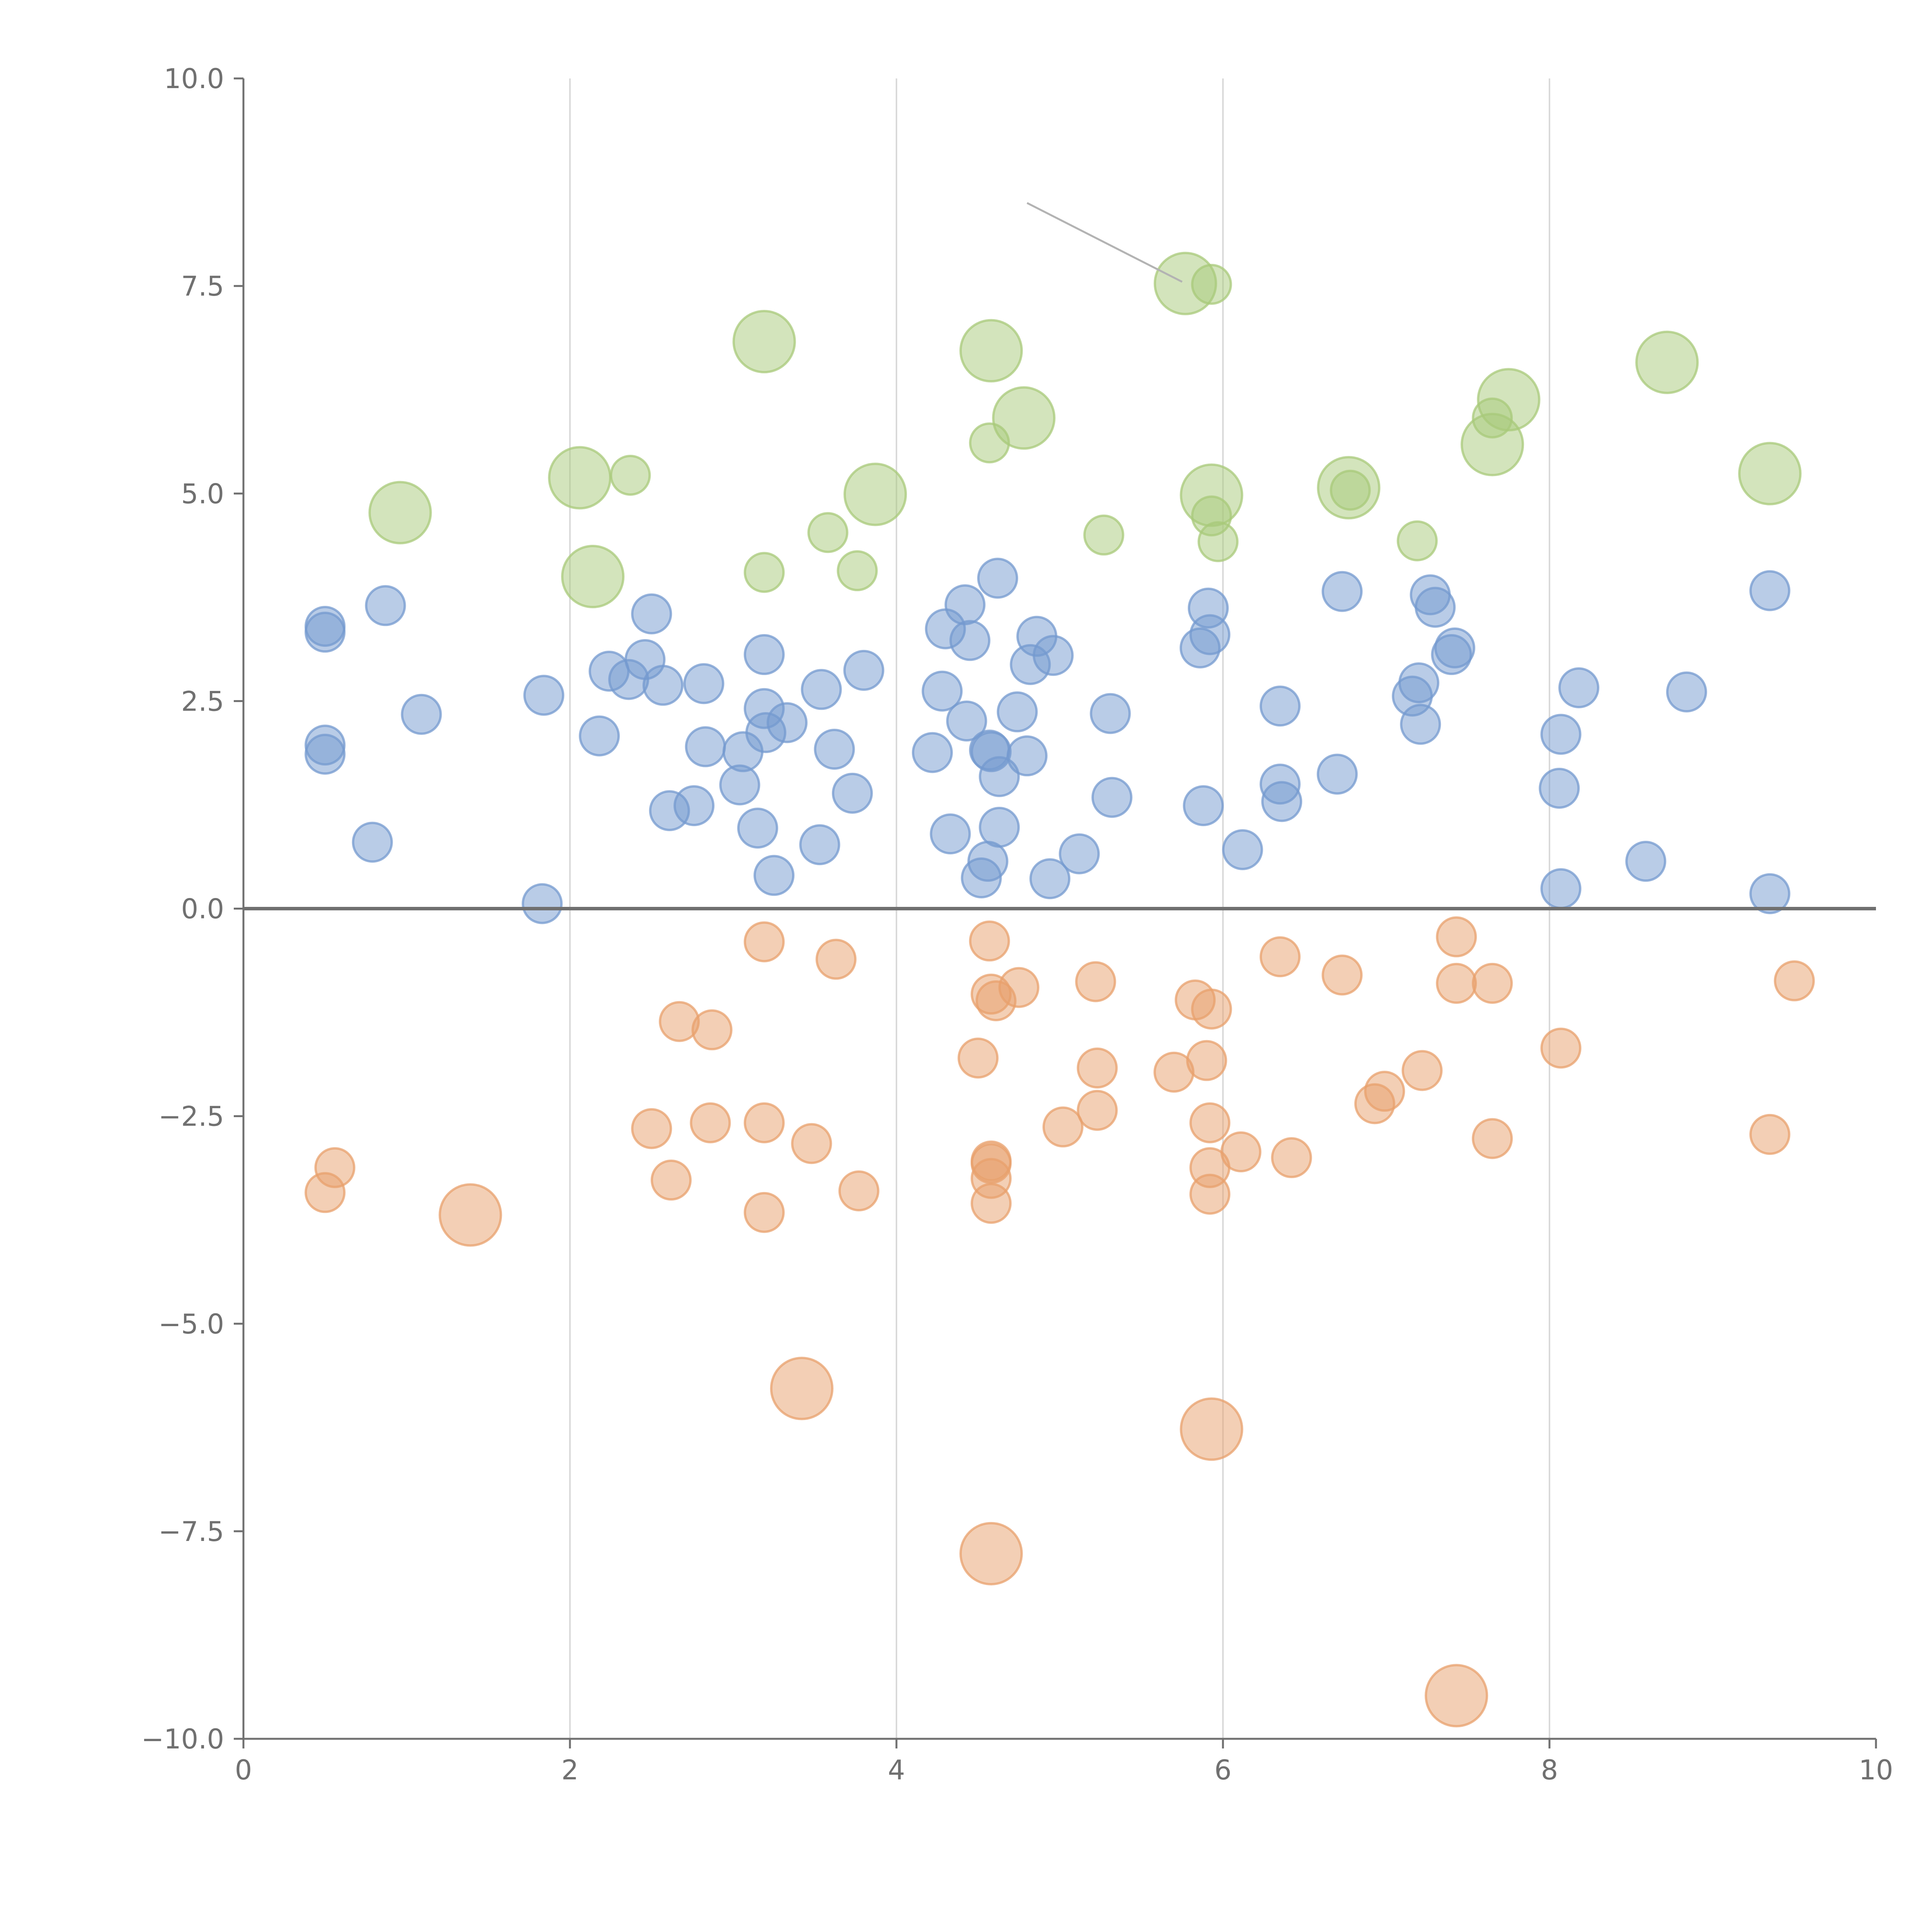 This screenshot has height=1932, width=1932. Describe the element at coordinates (191, 1324) in the screenshot. I see `y-tick-label: −5.0` at that location.